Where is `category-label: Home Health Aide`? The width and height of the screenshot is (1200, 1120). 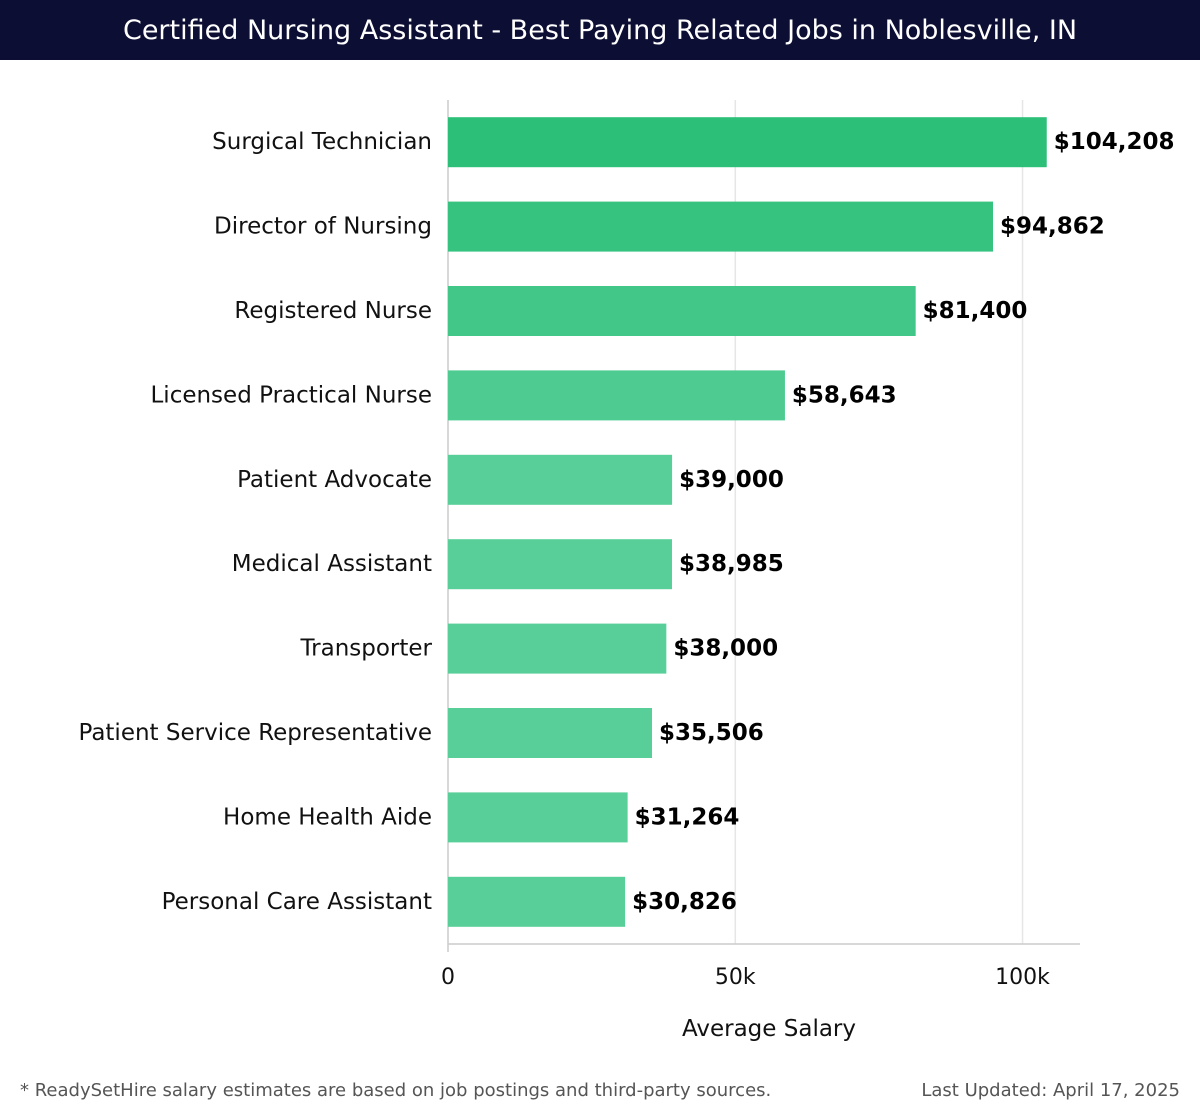
category-label: Home Health Aide is located at coordinates (327, 817).